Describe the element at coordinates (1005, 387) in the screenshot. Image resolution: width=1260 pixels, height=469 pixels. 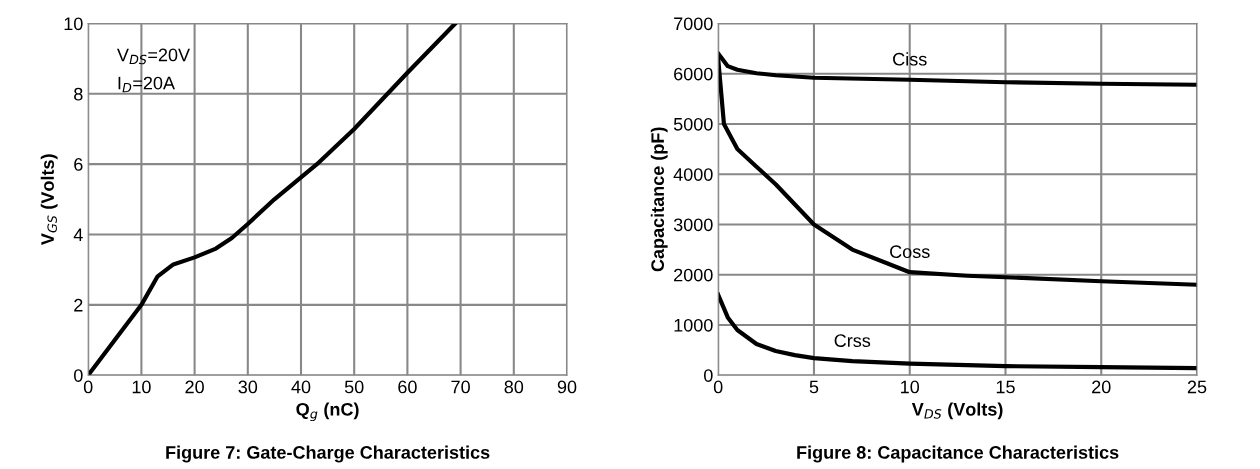
I see `x-tick-label: 15` at that location.